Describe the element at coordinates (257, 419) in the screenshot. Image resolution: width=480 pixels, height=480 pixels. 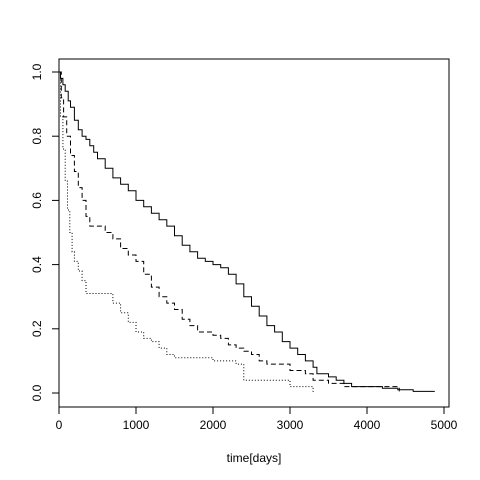
I see `x-axis: 0 1000 2000 3000 4000 5000` at that location.